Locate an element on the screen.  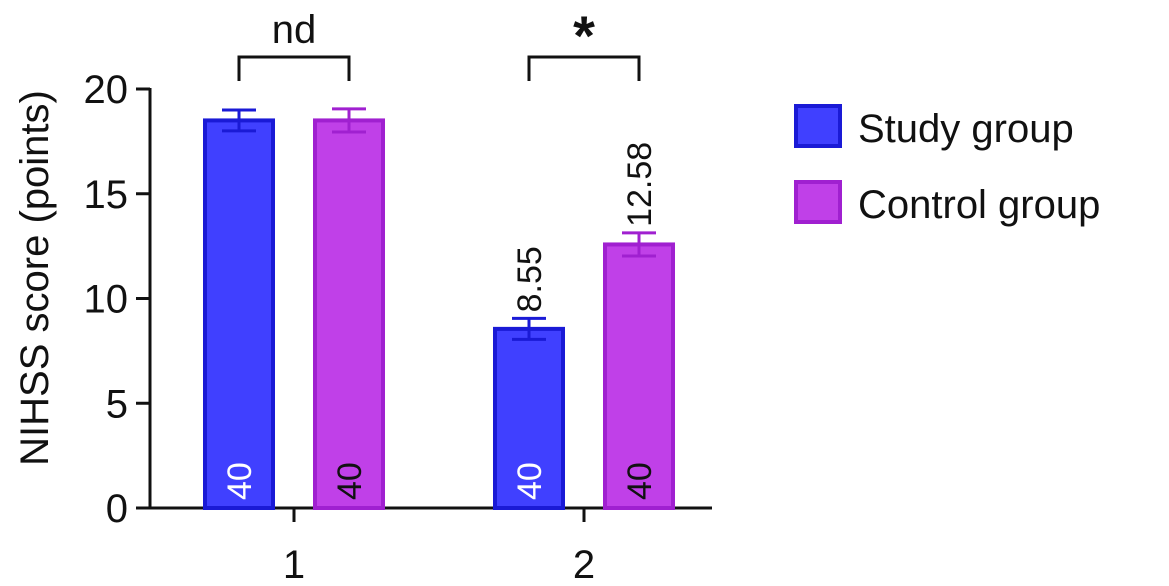
y-axis-title: NIHSS score (points) is located at coordinates (35, 278).